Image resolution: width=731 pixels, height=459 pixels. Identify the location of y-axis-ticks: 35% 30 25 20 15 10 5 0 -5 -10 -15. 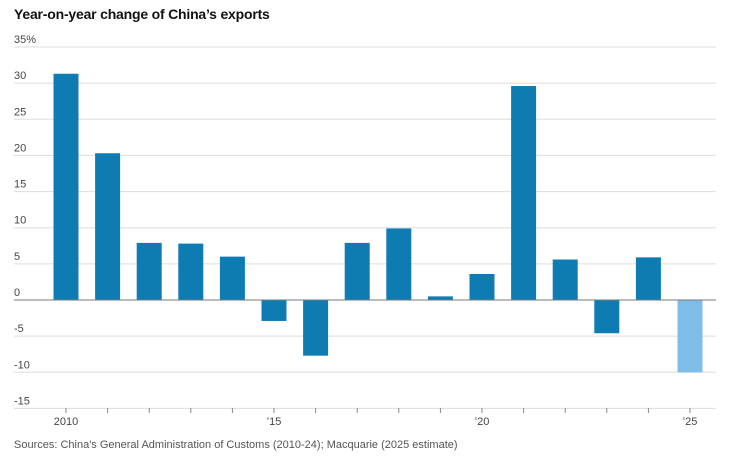
(25, 220).